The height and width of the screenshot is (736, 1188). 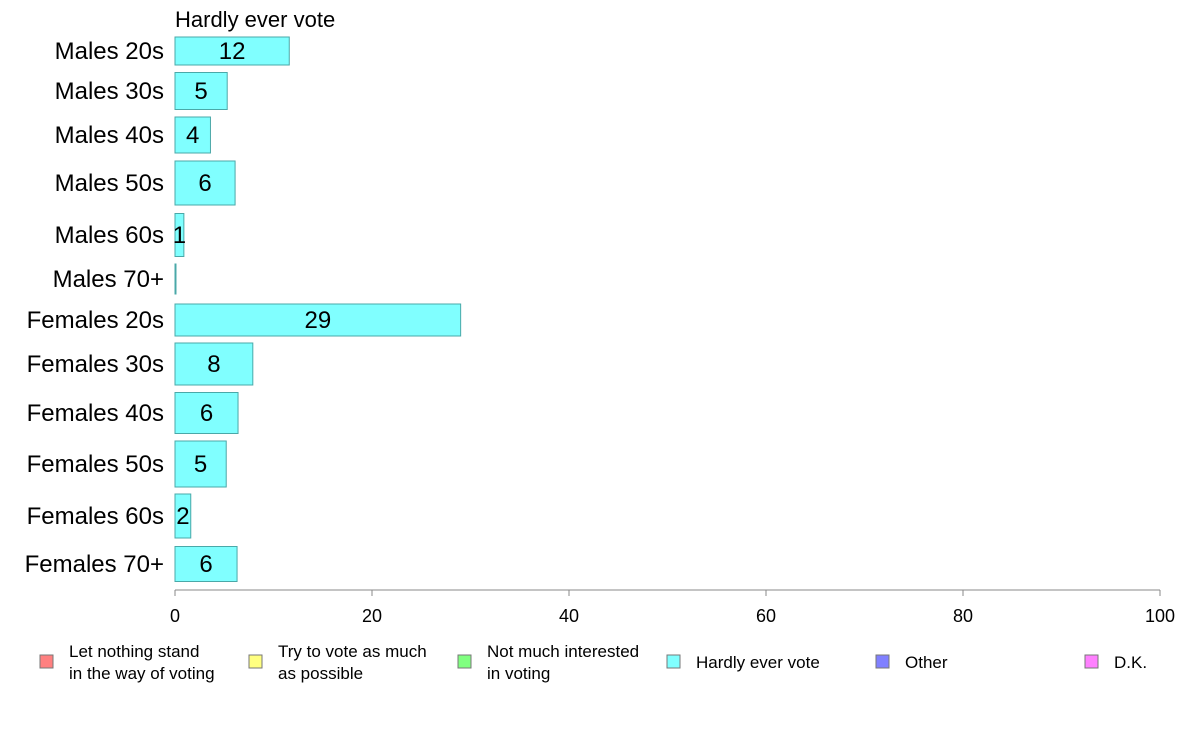 I want to click on panel-title: Hardly ever vote, so click(x=255, y=19).